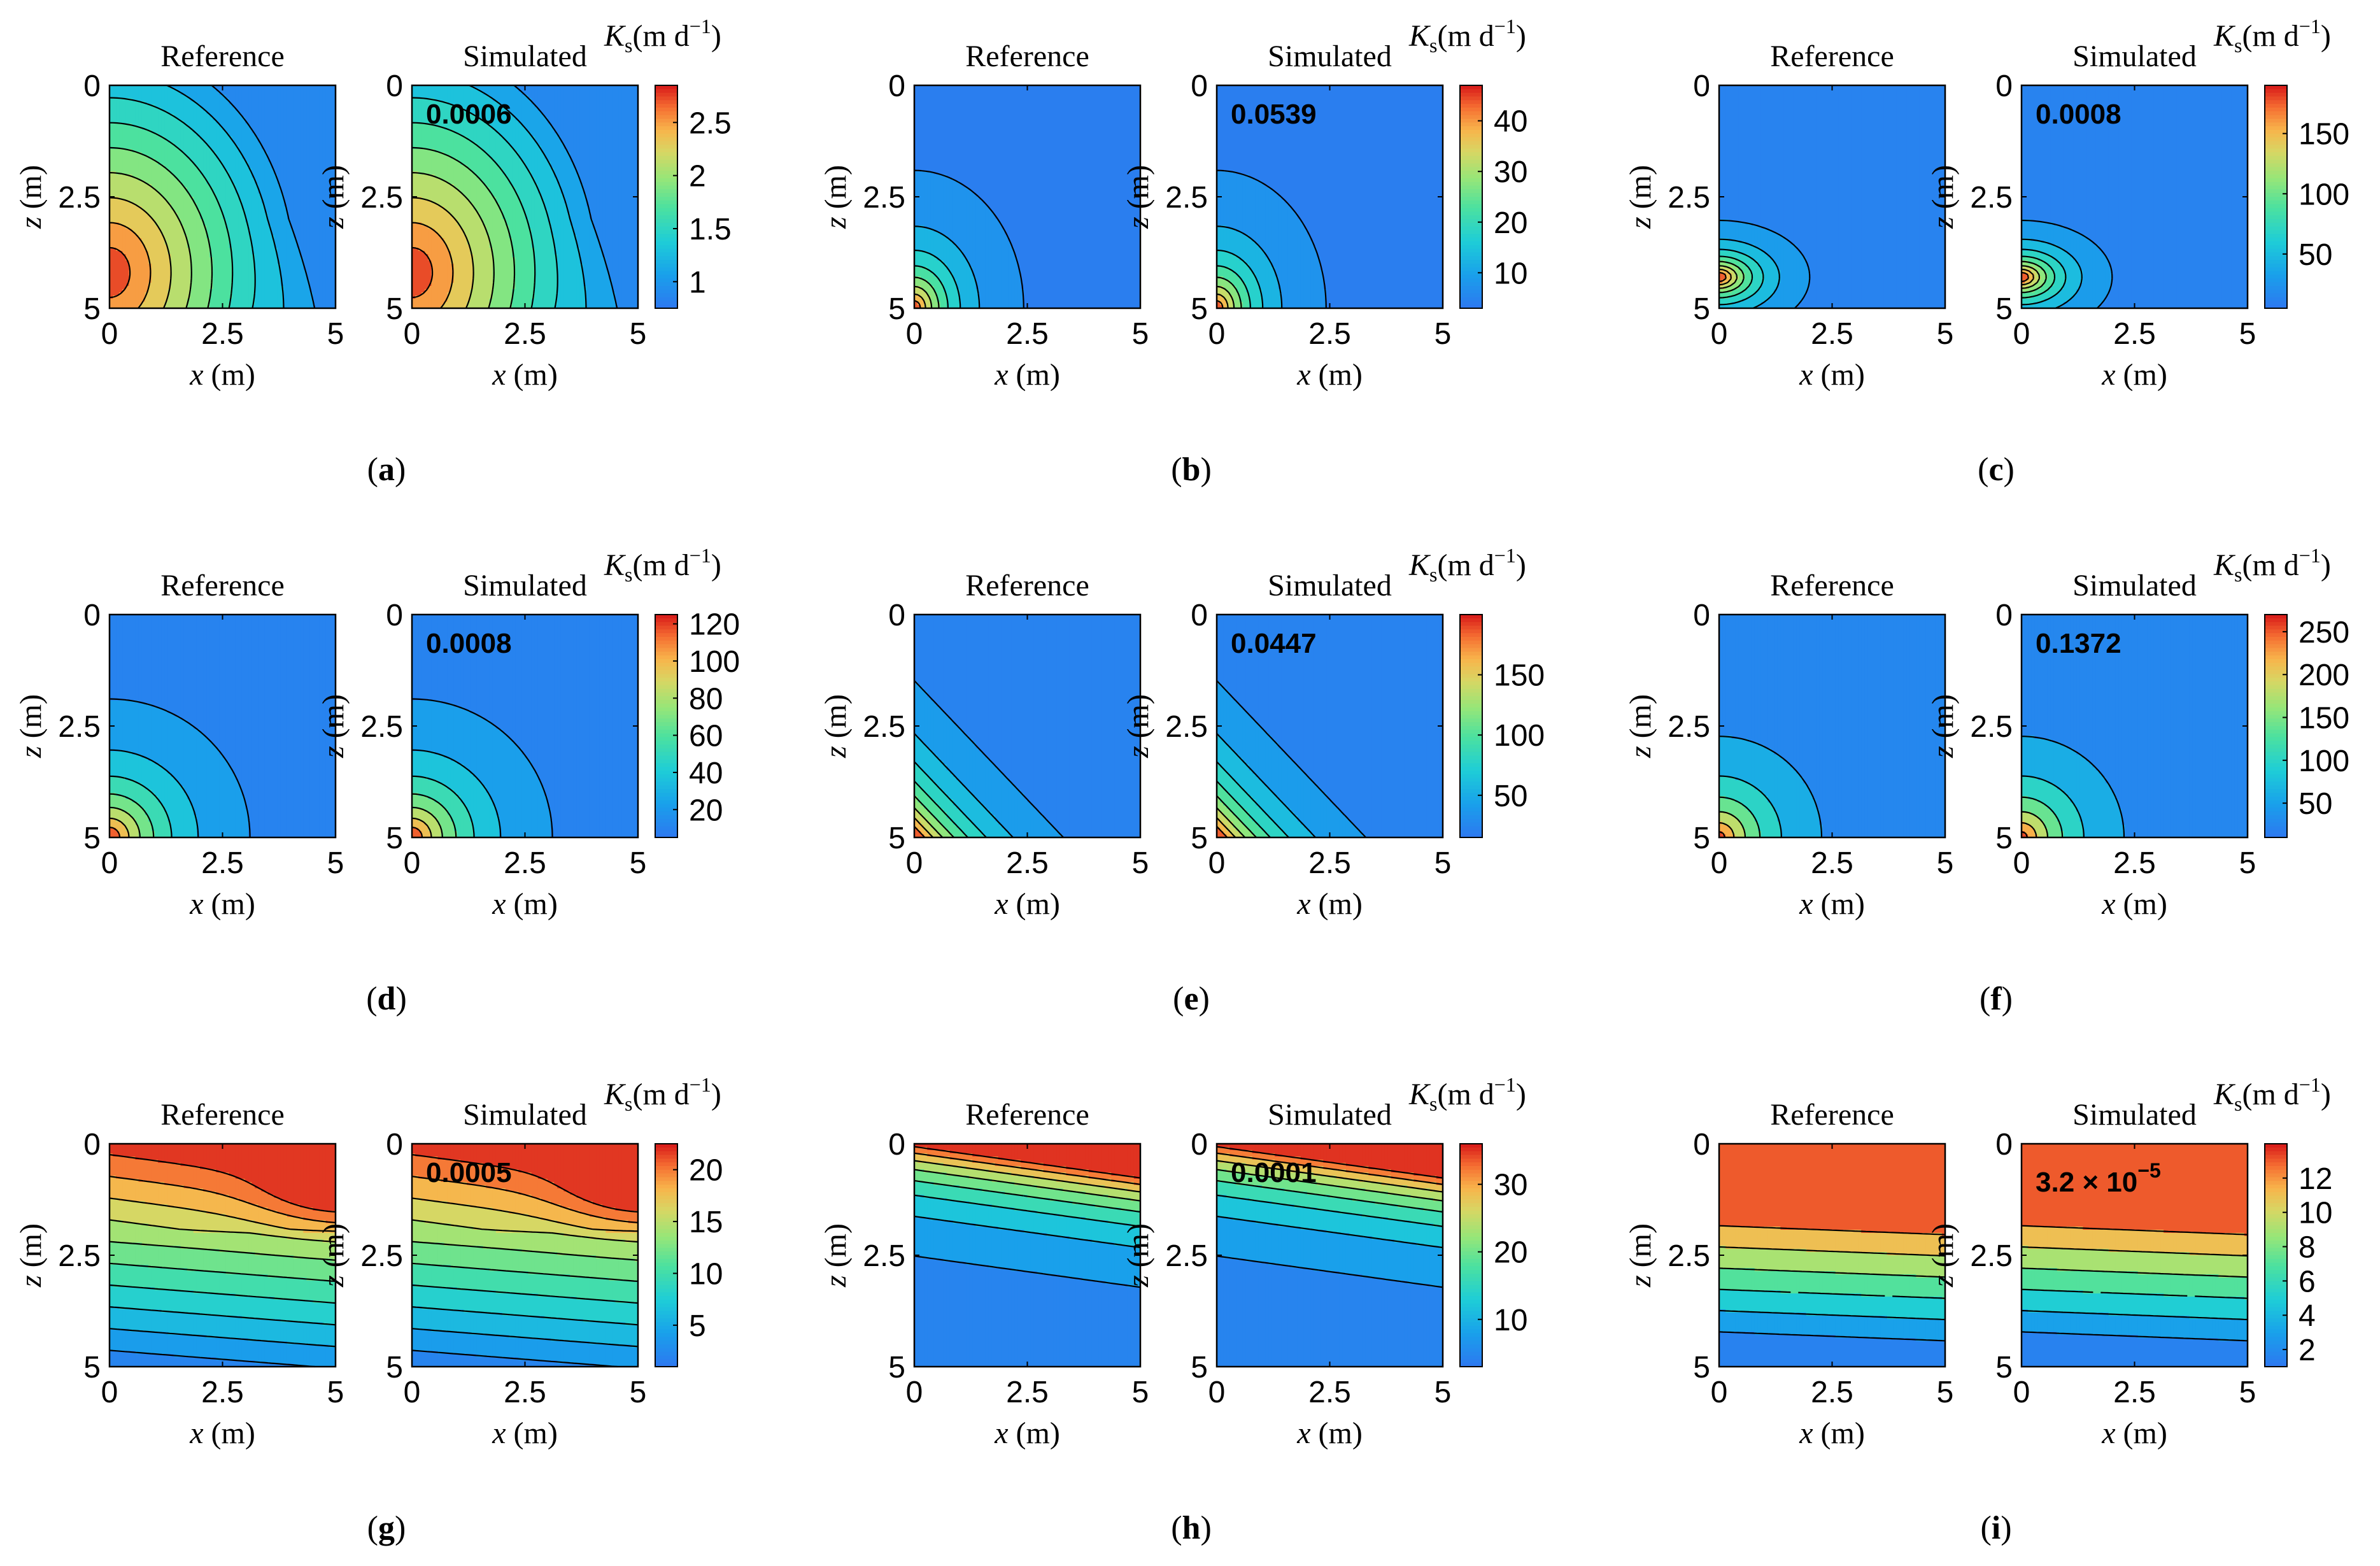  Describe the element at coordinates (1191, 999) in the screenshot. I see `subplot-label: (e)` at that location.